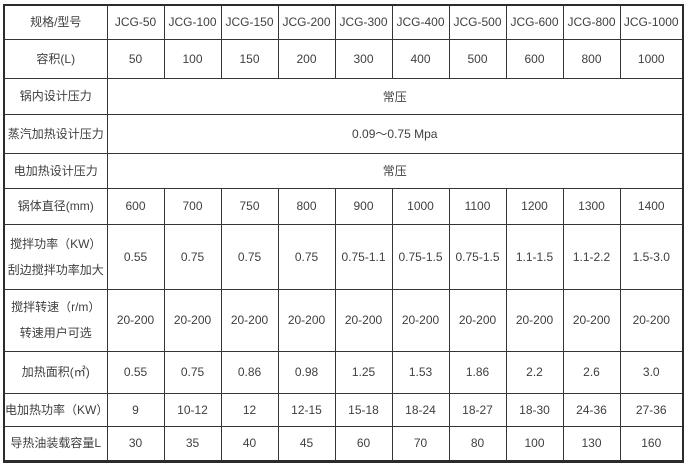 Image resolution: width=688 pixels, height=465 pixels. I want to click on value-cell: 70, so click(420, 443).